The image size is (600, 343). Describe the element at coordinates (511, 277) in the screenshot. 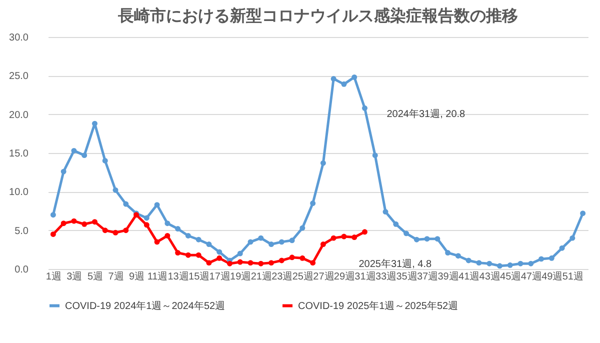

I see `x-tick-label: 45週` at that location.